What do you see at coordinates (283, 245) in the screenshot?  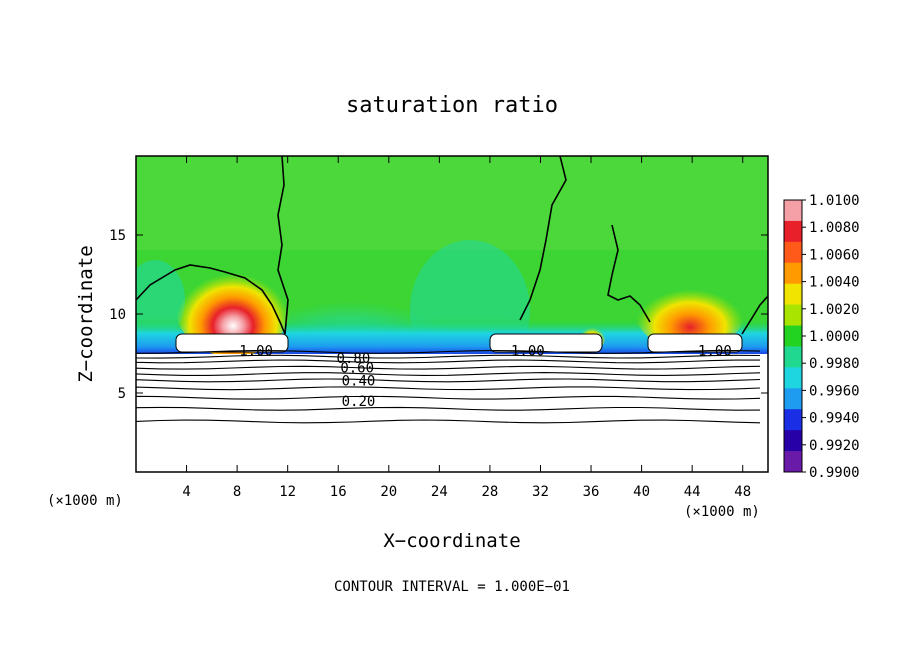 I see `contour-line-left-vertical` at bounding box center [283, 245].